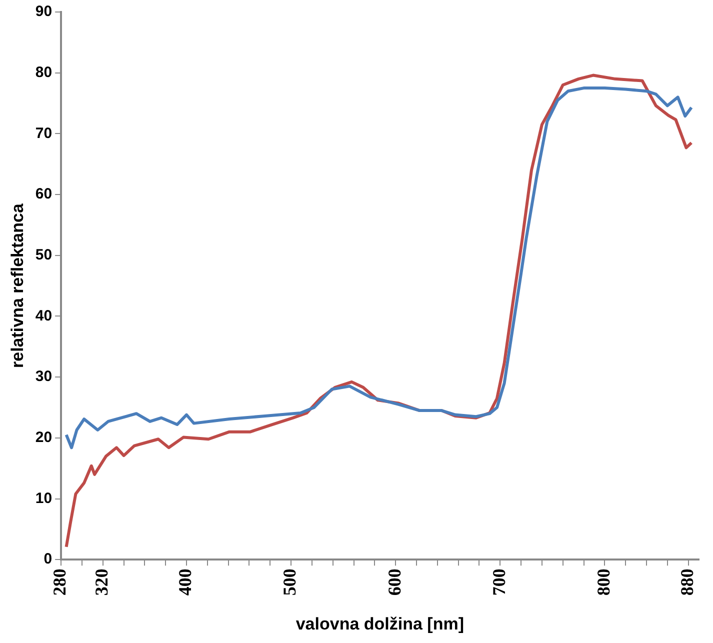 The image size is (713, 643). I want to click on x-tick-label: 400, so click(185, 582).